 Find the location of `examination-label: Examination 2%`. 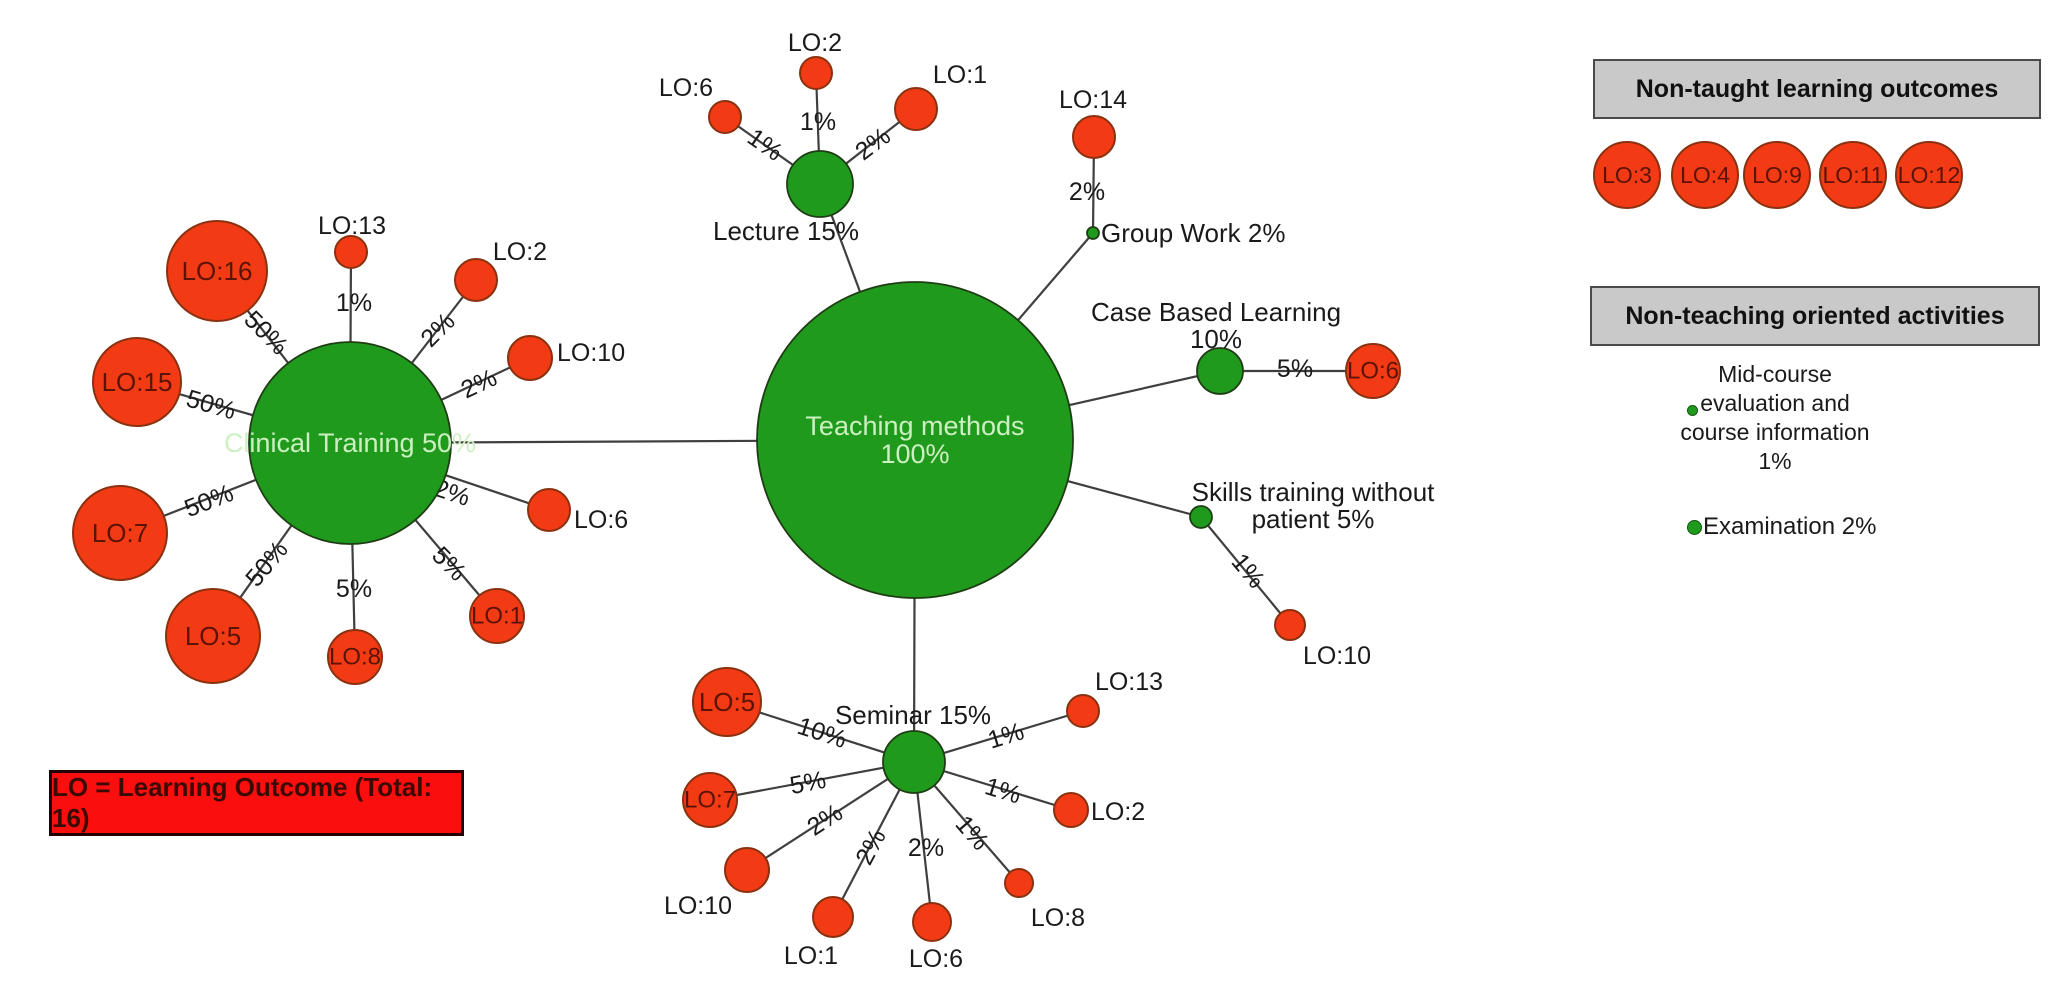

examination-label: Examination 2% is located at coordinates (1790, 526).